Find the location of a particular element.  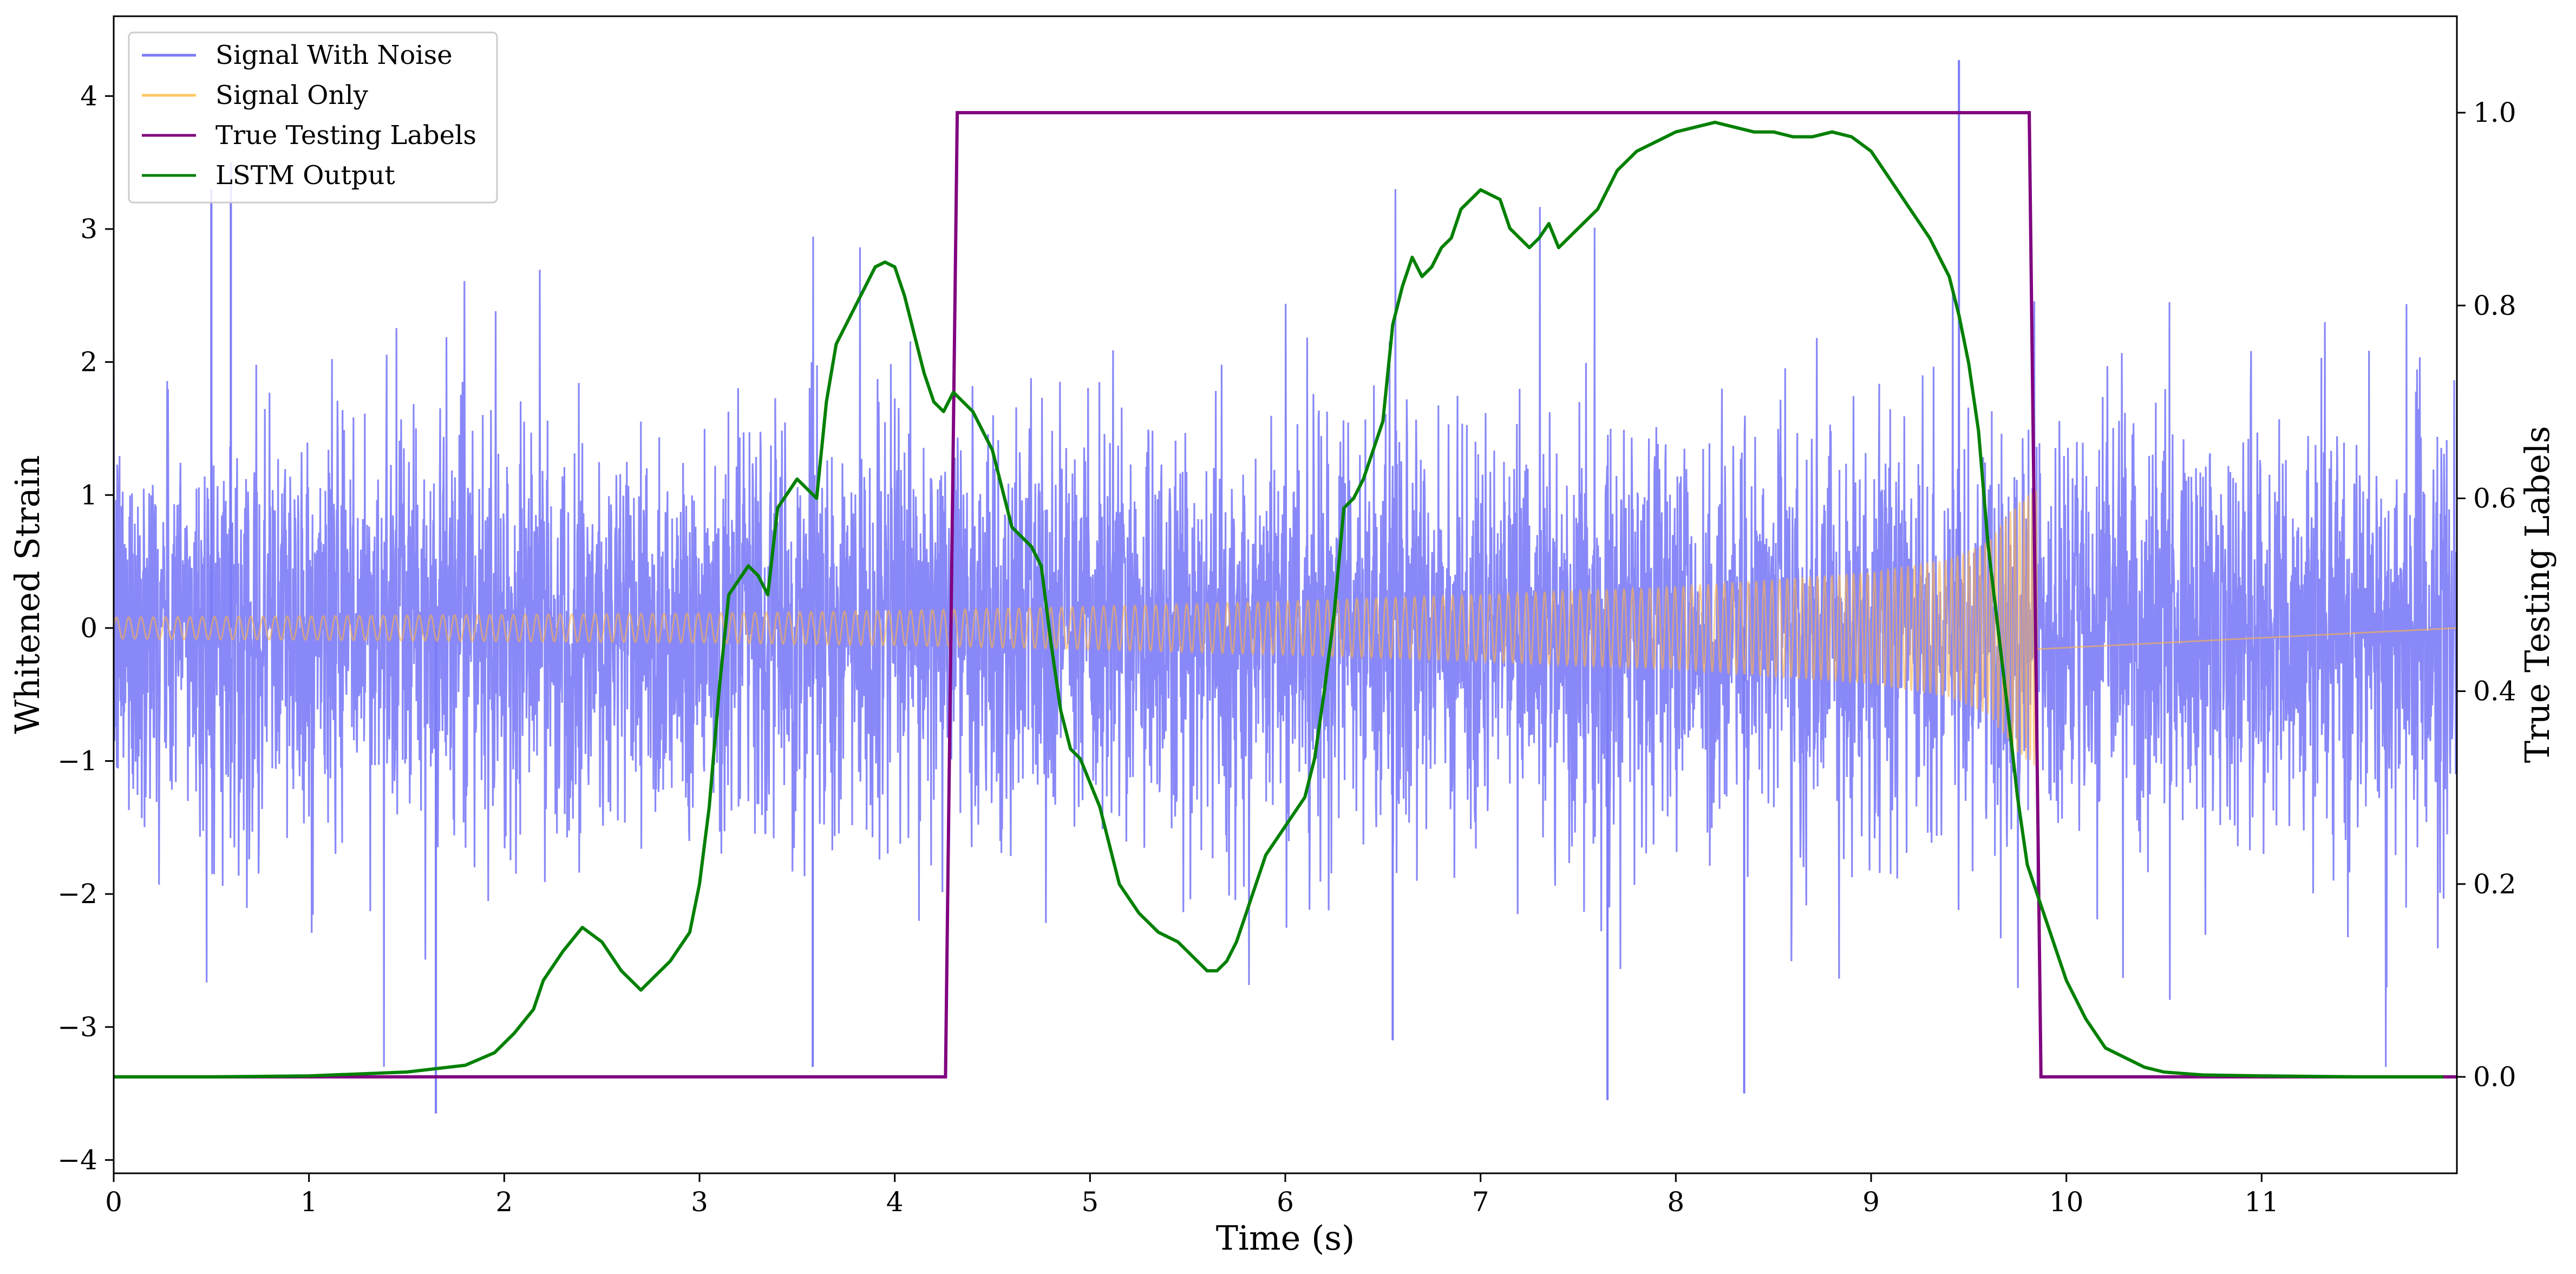

y-tick-label: 4 is located at coordinates (88, 96).